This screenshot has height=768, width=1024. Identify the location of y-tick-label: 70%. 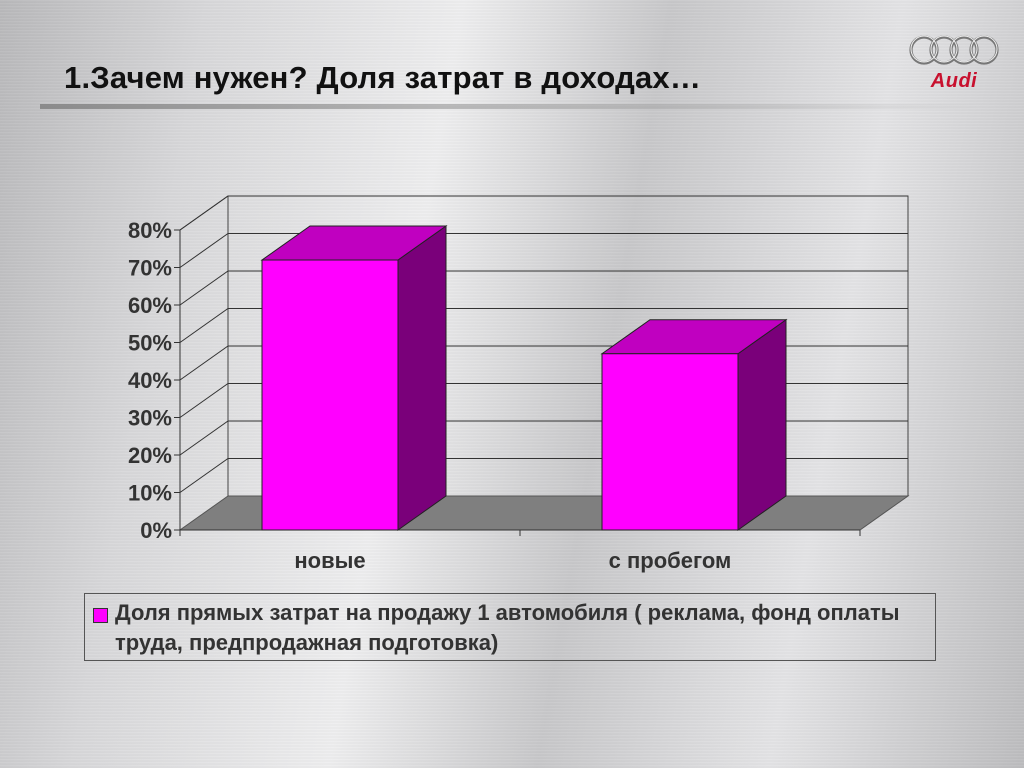
(150, 268).